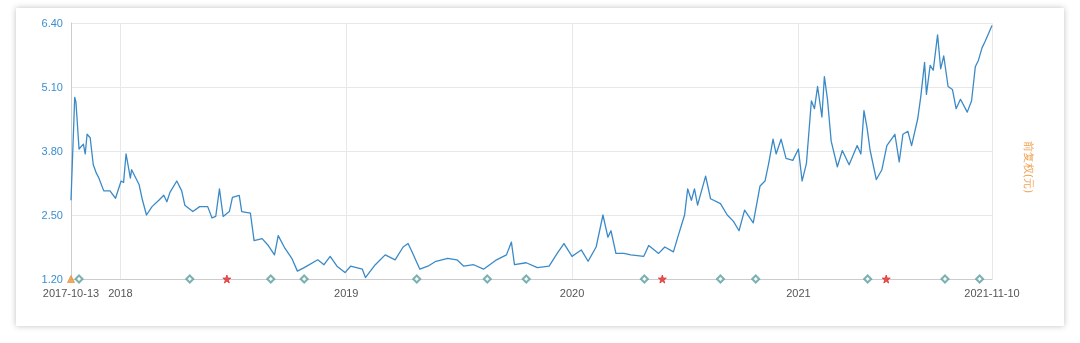  I want to click on y-tick-label: 3.80, so click(52, 151).